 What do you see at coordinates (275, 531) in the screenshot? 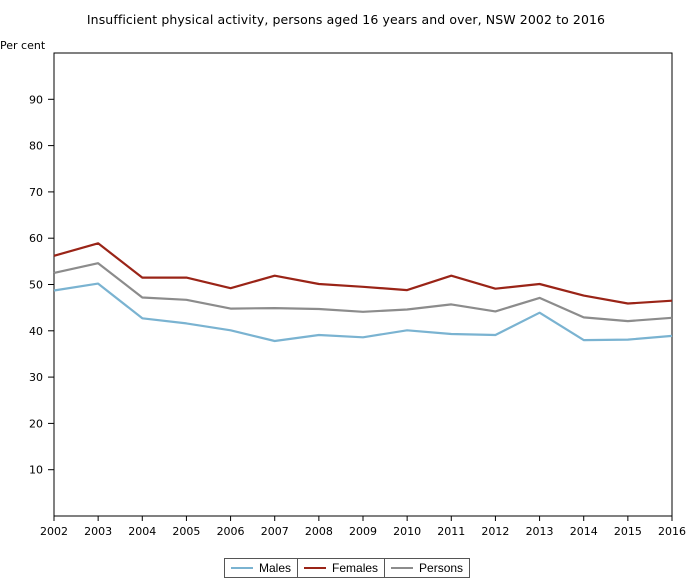
I see `x-tick-label-2007: 2007` at bounding box center [275, 531].